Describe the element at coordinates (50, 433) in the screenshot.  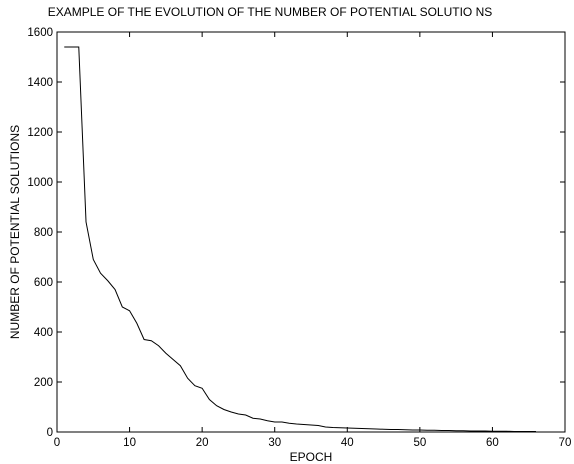
I see `y-tick-label: 0` at that location.